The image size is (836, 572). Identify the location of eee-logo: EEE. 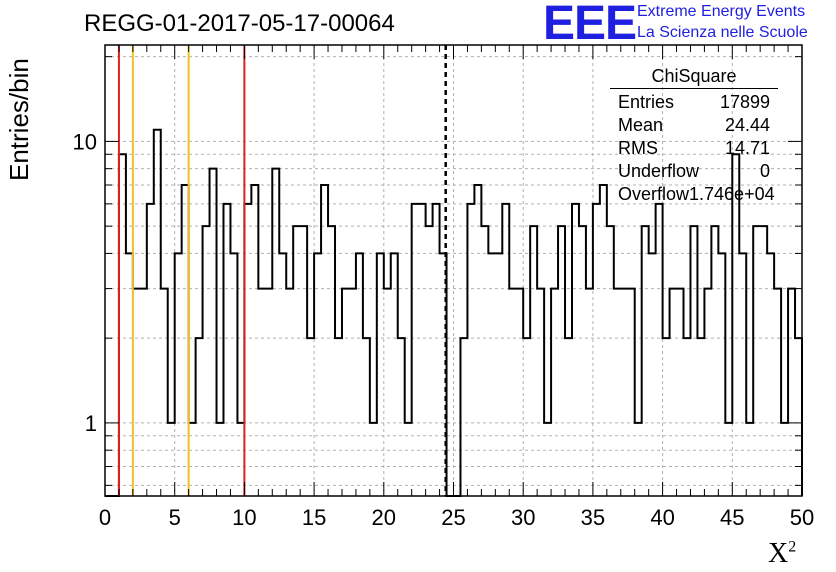
(590, 25).